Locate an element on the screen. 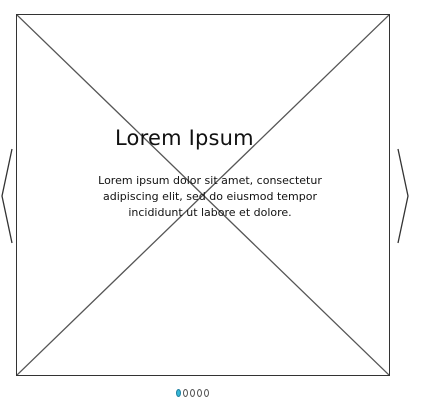 Image resolution: width=423 pixels, height=400 pixels. slide-pagination is located at coordinates (192, 394).